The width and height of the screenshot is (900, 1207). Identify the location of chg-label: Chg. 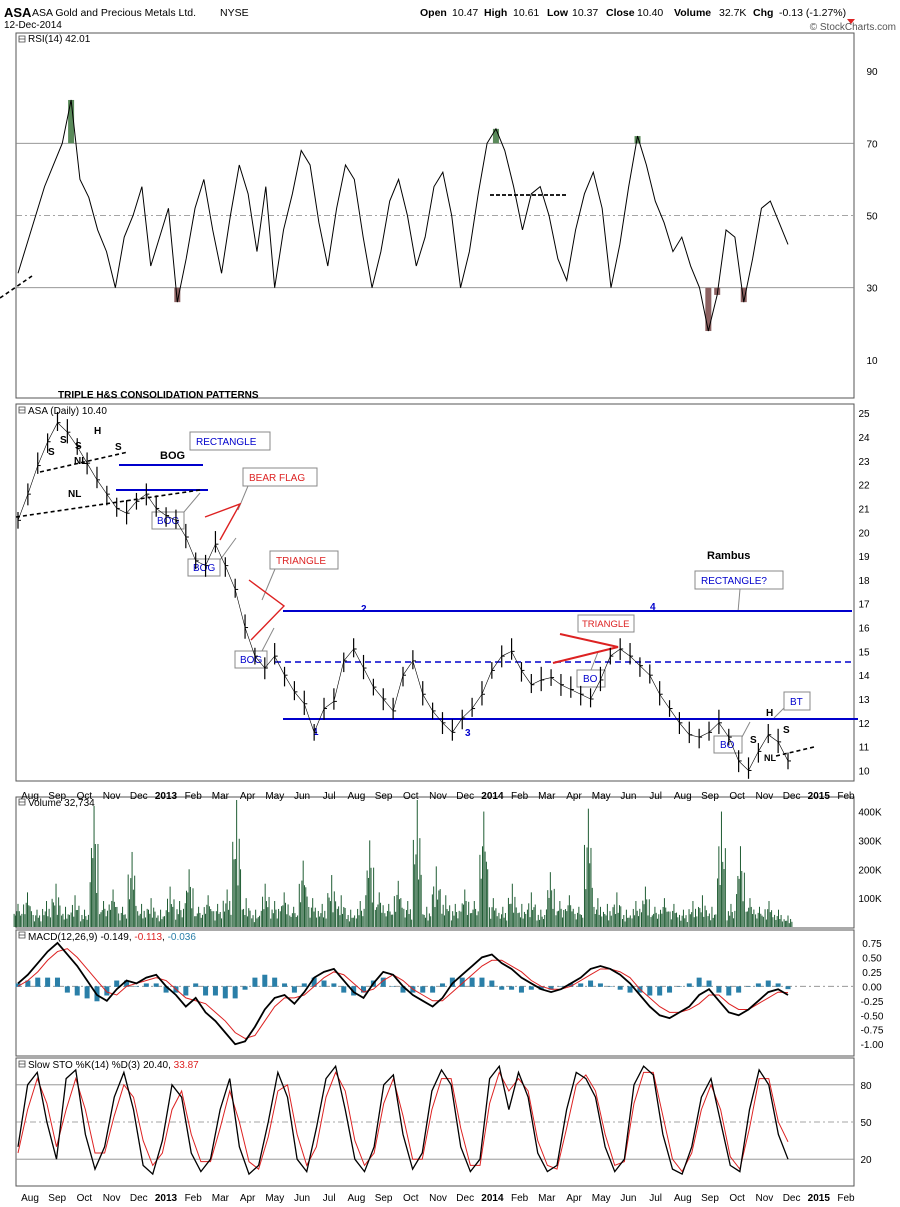
(763, 13).